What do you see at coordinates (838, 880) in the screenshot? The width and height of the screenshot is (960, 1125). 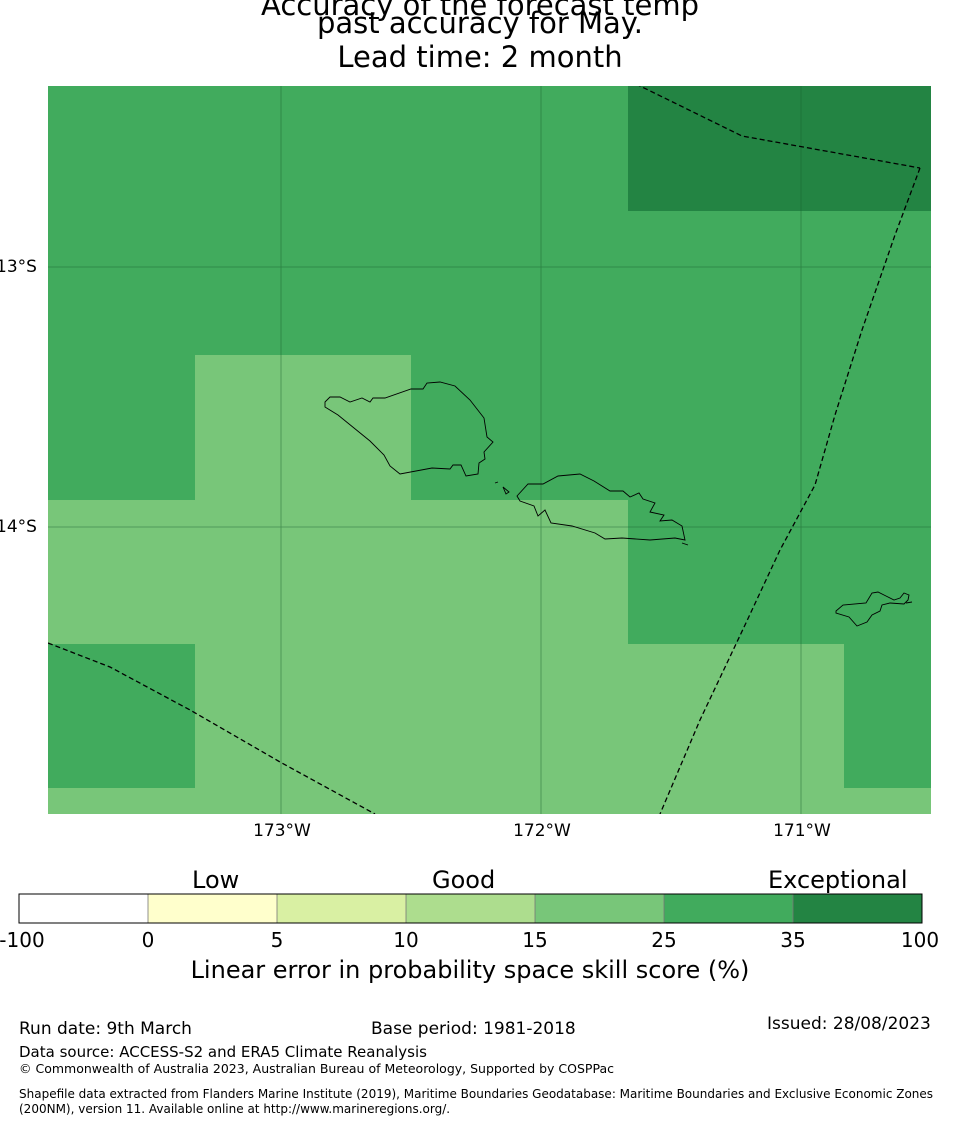 I see `category-exceptional: Exceptional` at bounding box center [838, 880].